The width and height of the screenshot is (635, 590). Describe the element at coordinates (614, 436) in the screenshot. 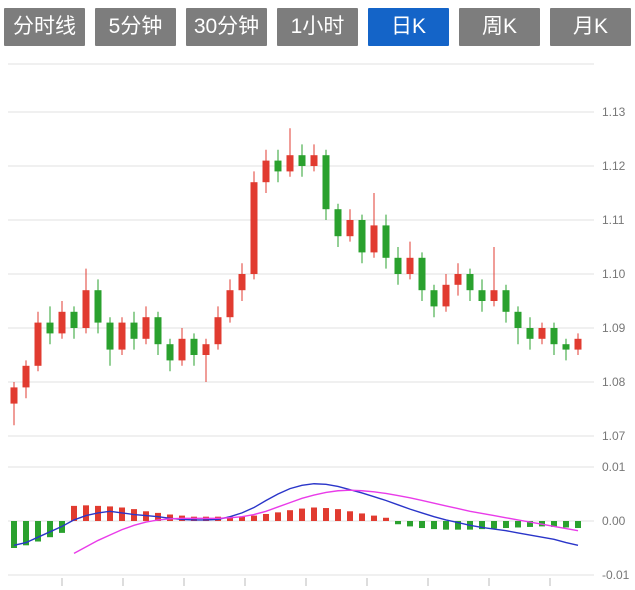

I see `price-tick-label: 1.07` at that location.